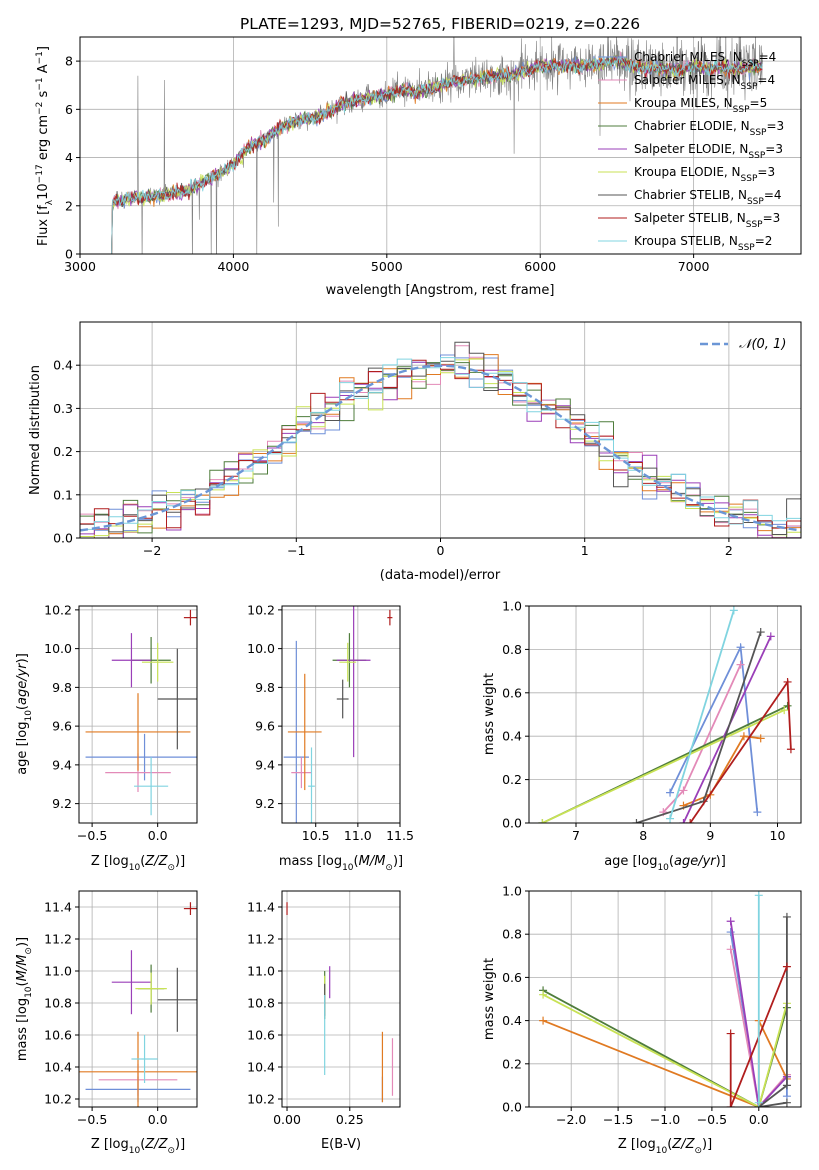 The width and height of the screenshot is (819, 1170). I want to click on mass-z-frame, so click(138, 999).